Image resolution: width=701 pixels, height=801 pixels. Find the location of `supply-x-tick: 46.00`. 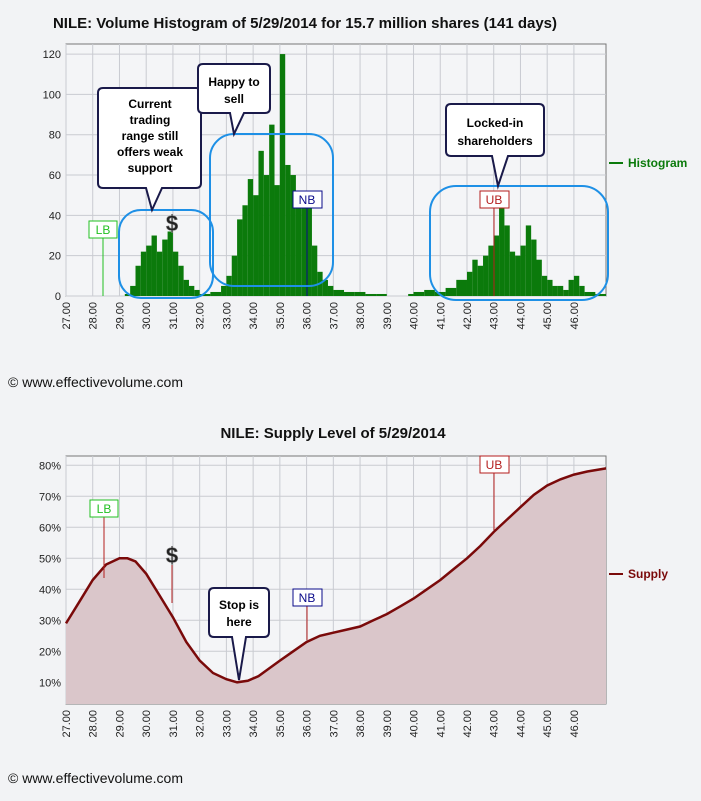

supply-x-tick: 46.00 is located at coordinates (575, 724).